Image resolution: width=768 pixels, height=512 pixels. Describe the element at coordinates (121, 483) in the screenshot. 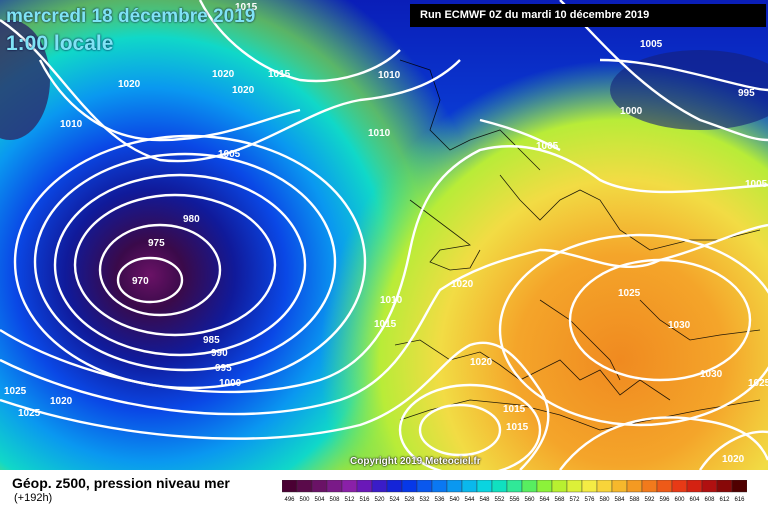

I see `legend-title: Géop. z500, pression niveau mer` at that location.